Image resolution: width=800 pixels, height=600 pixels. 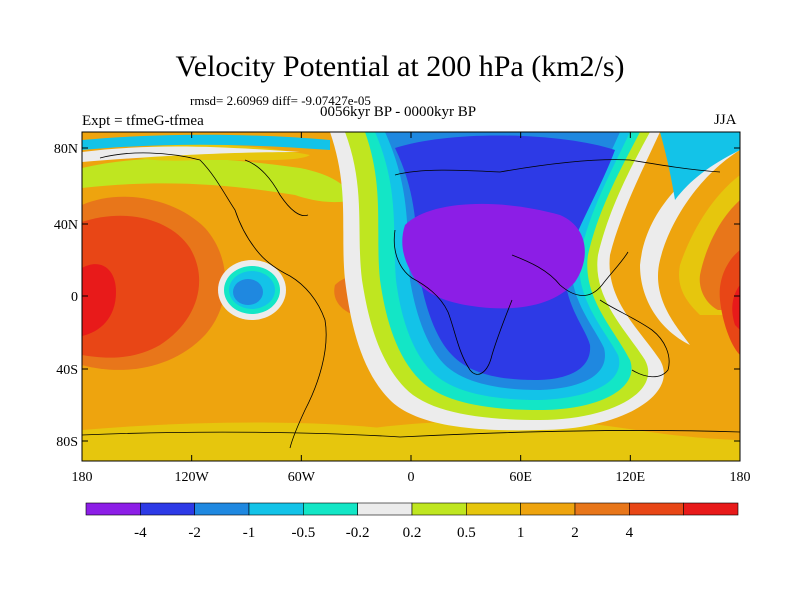 I want to click on map-title: Velocity Potential at 200 hPa (km2/s), so click(x=400, y=66).